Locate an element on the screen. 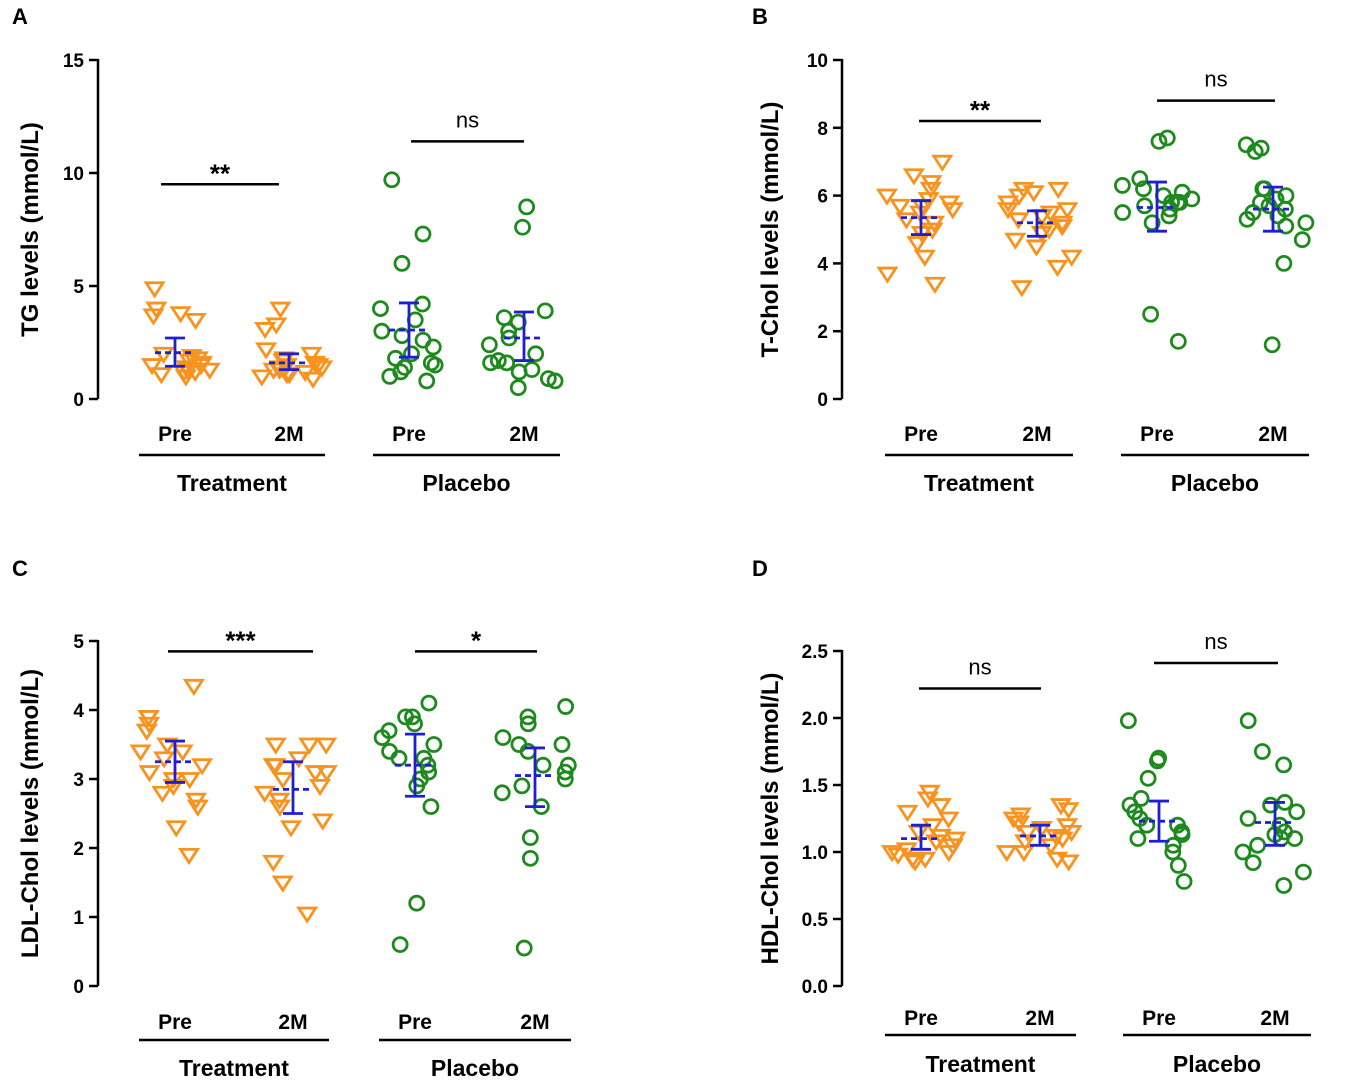 Image resolution: width=1358 pixels, height=1082 pixels. y-tick-label: 1 is located at coordinates (78, 918).